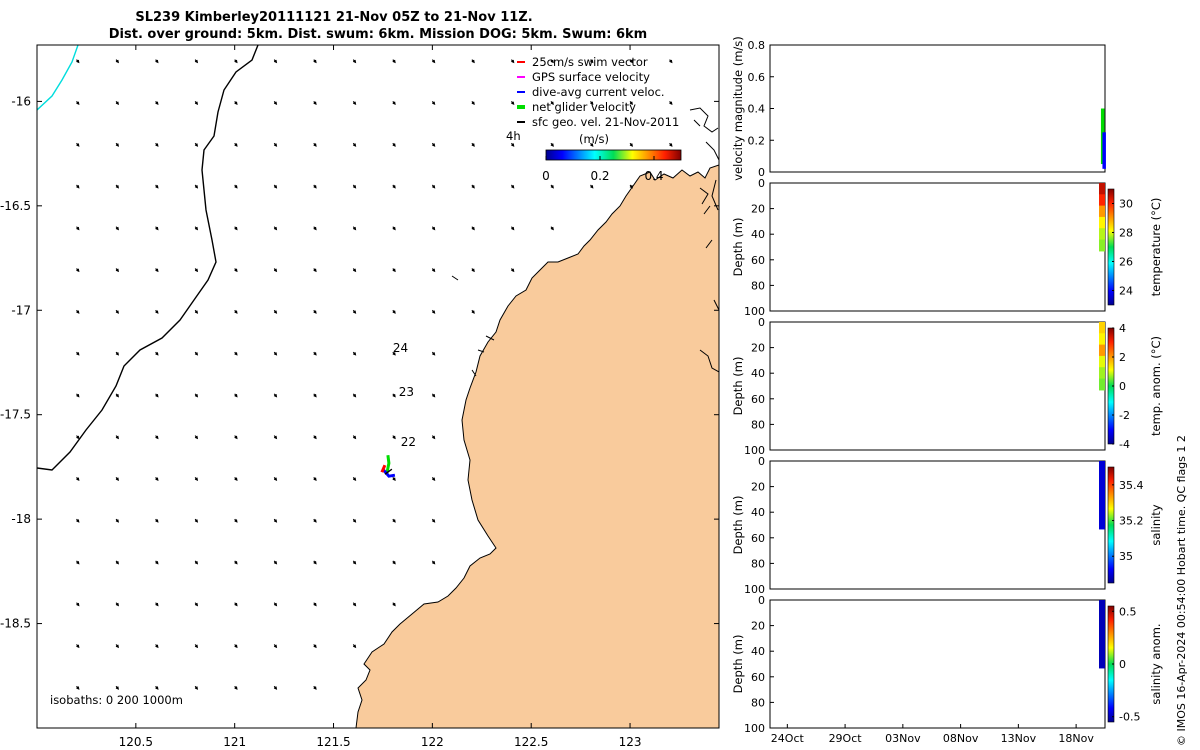  Describe the element at coordinates (404, 395) in the screenshot. I see `track-time-labels: 24 23 22` at that location.